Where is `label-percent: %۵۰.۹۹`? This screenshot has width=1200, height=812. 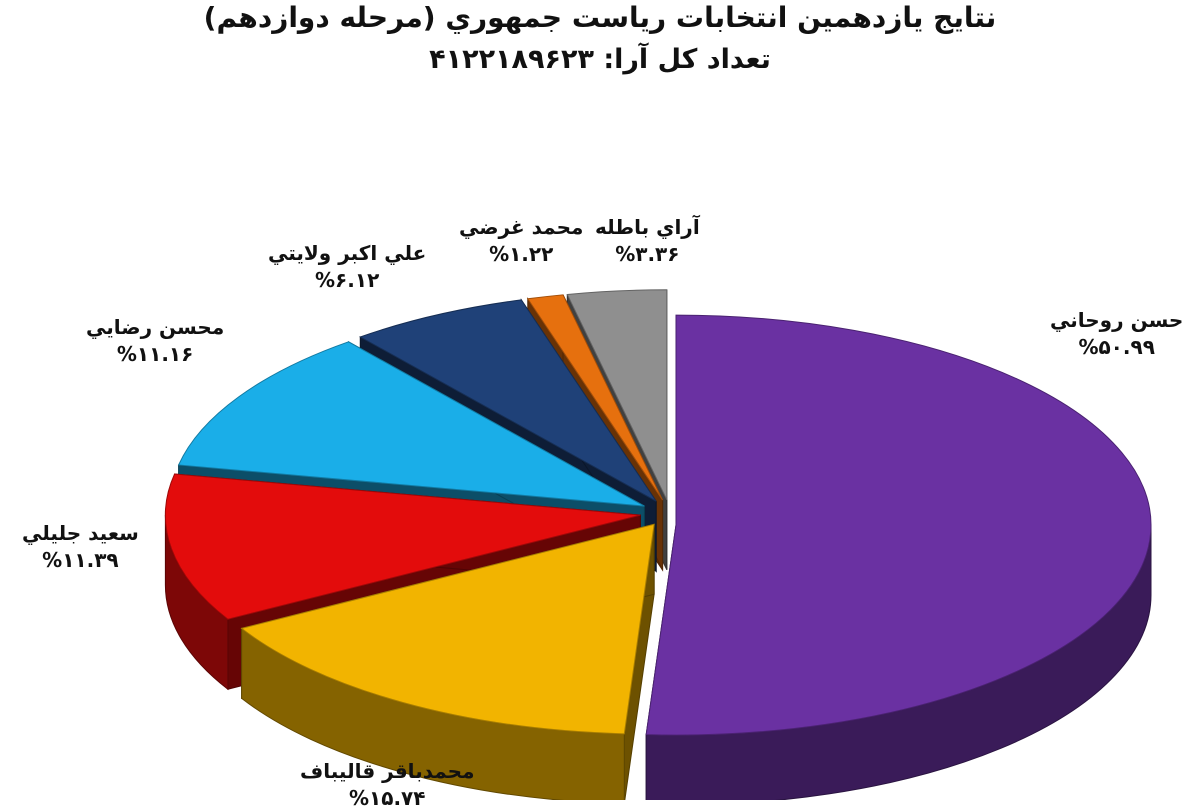
label-percent: %۵۰.۹۹ is located at coordinates (1116, 347).